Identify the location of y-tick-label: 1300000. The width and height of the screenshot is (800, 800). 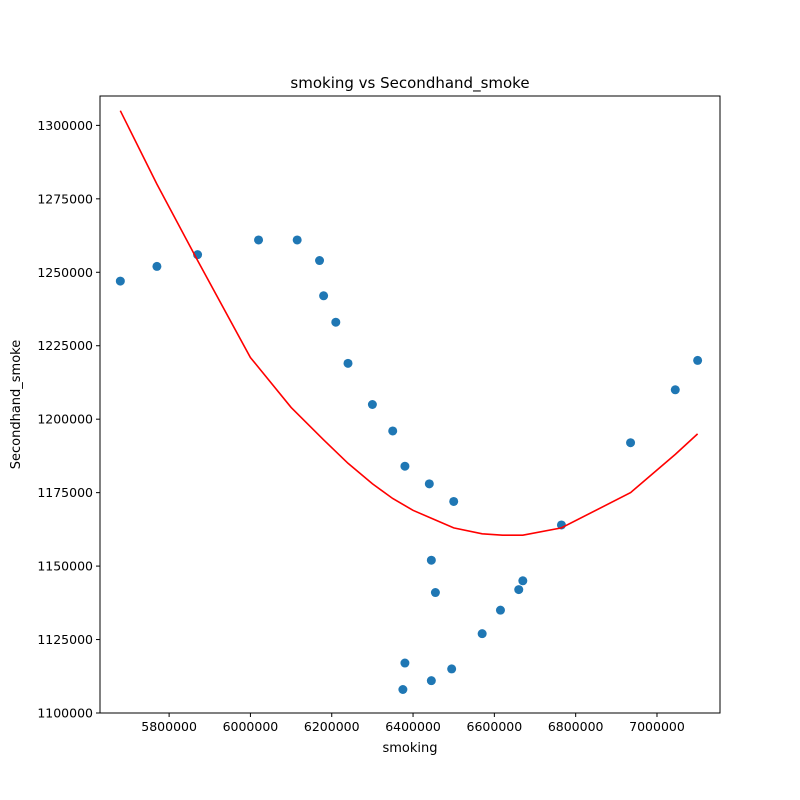
(65, 125).